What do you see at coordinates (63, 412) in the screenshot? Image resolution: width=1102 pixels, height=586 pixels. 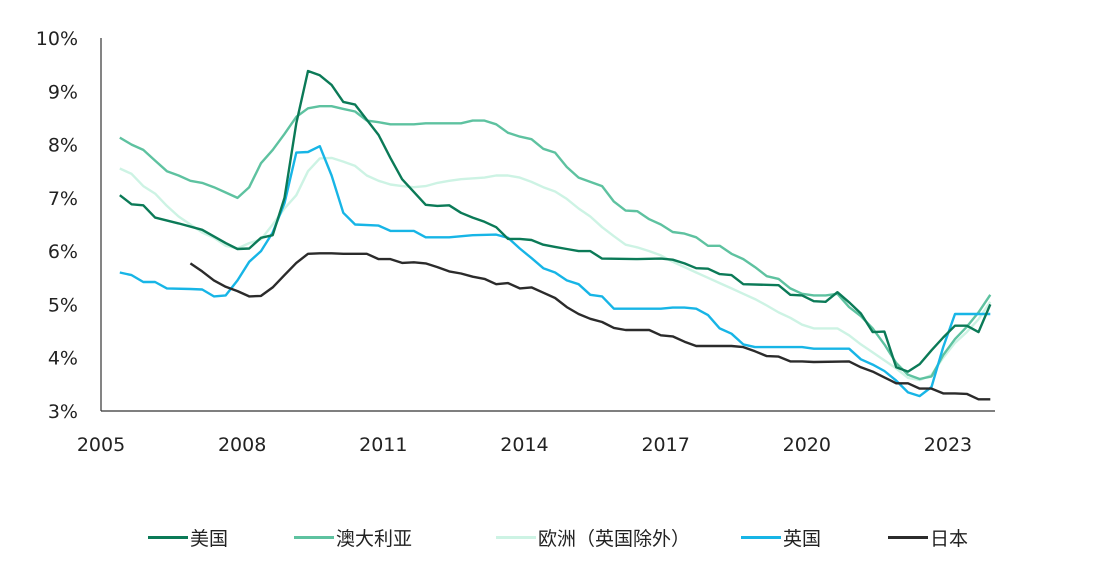 I see `y-tick-label: 3%` at bounding box center [63, 412].